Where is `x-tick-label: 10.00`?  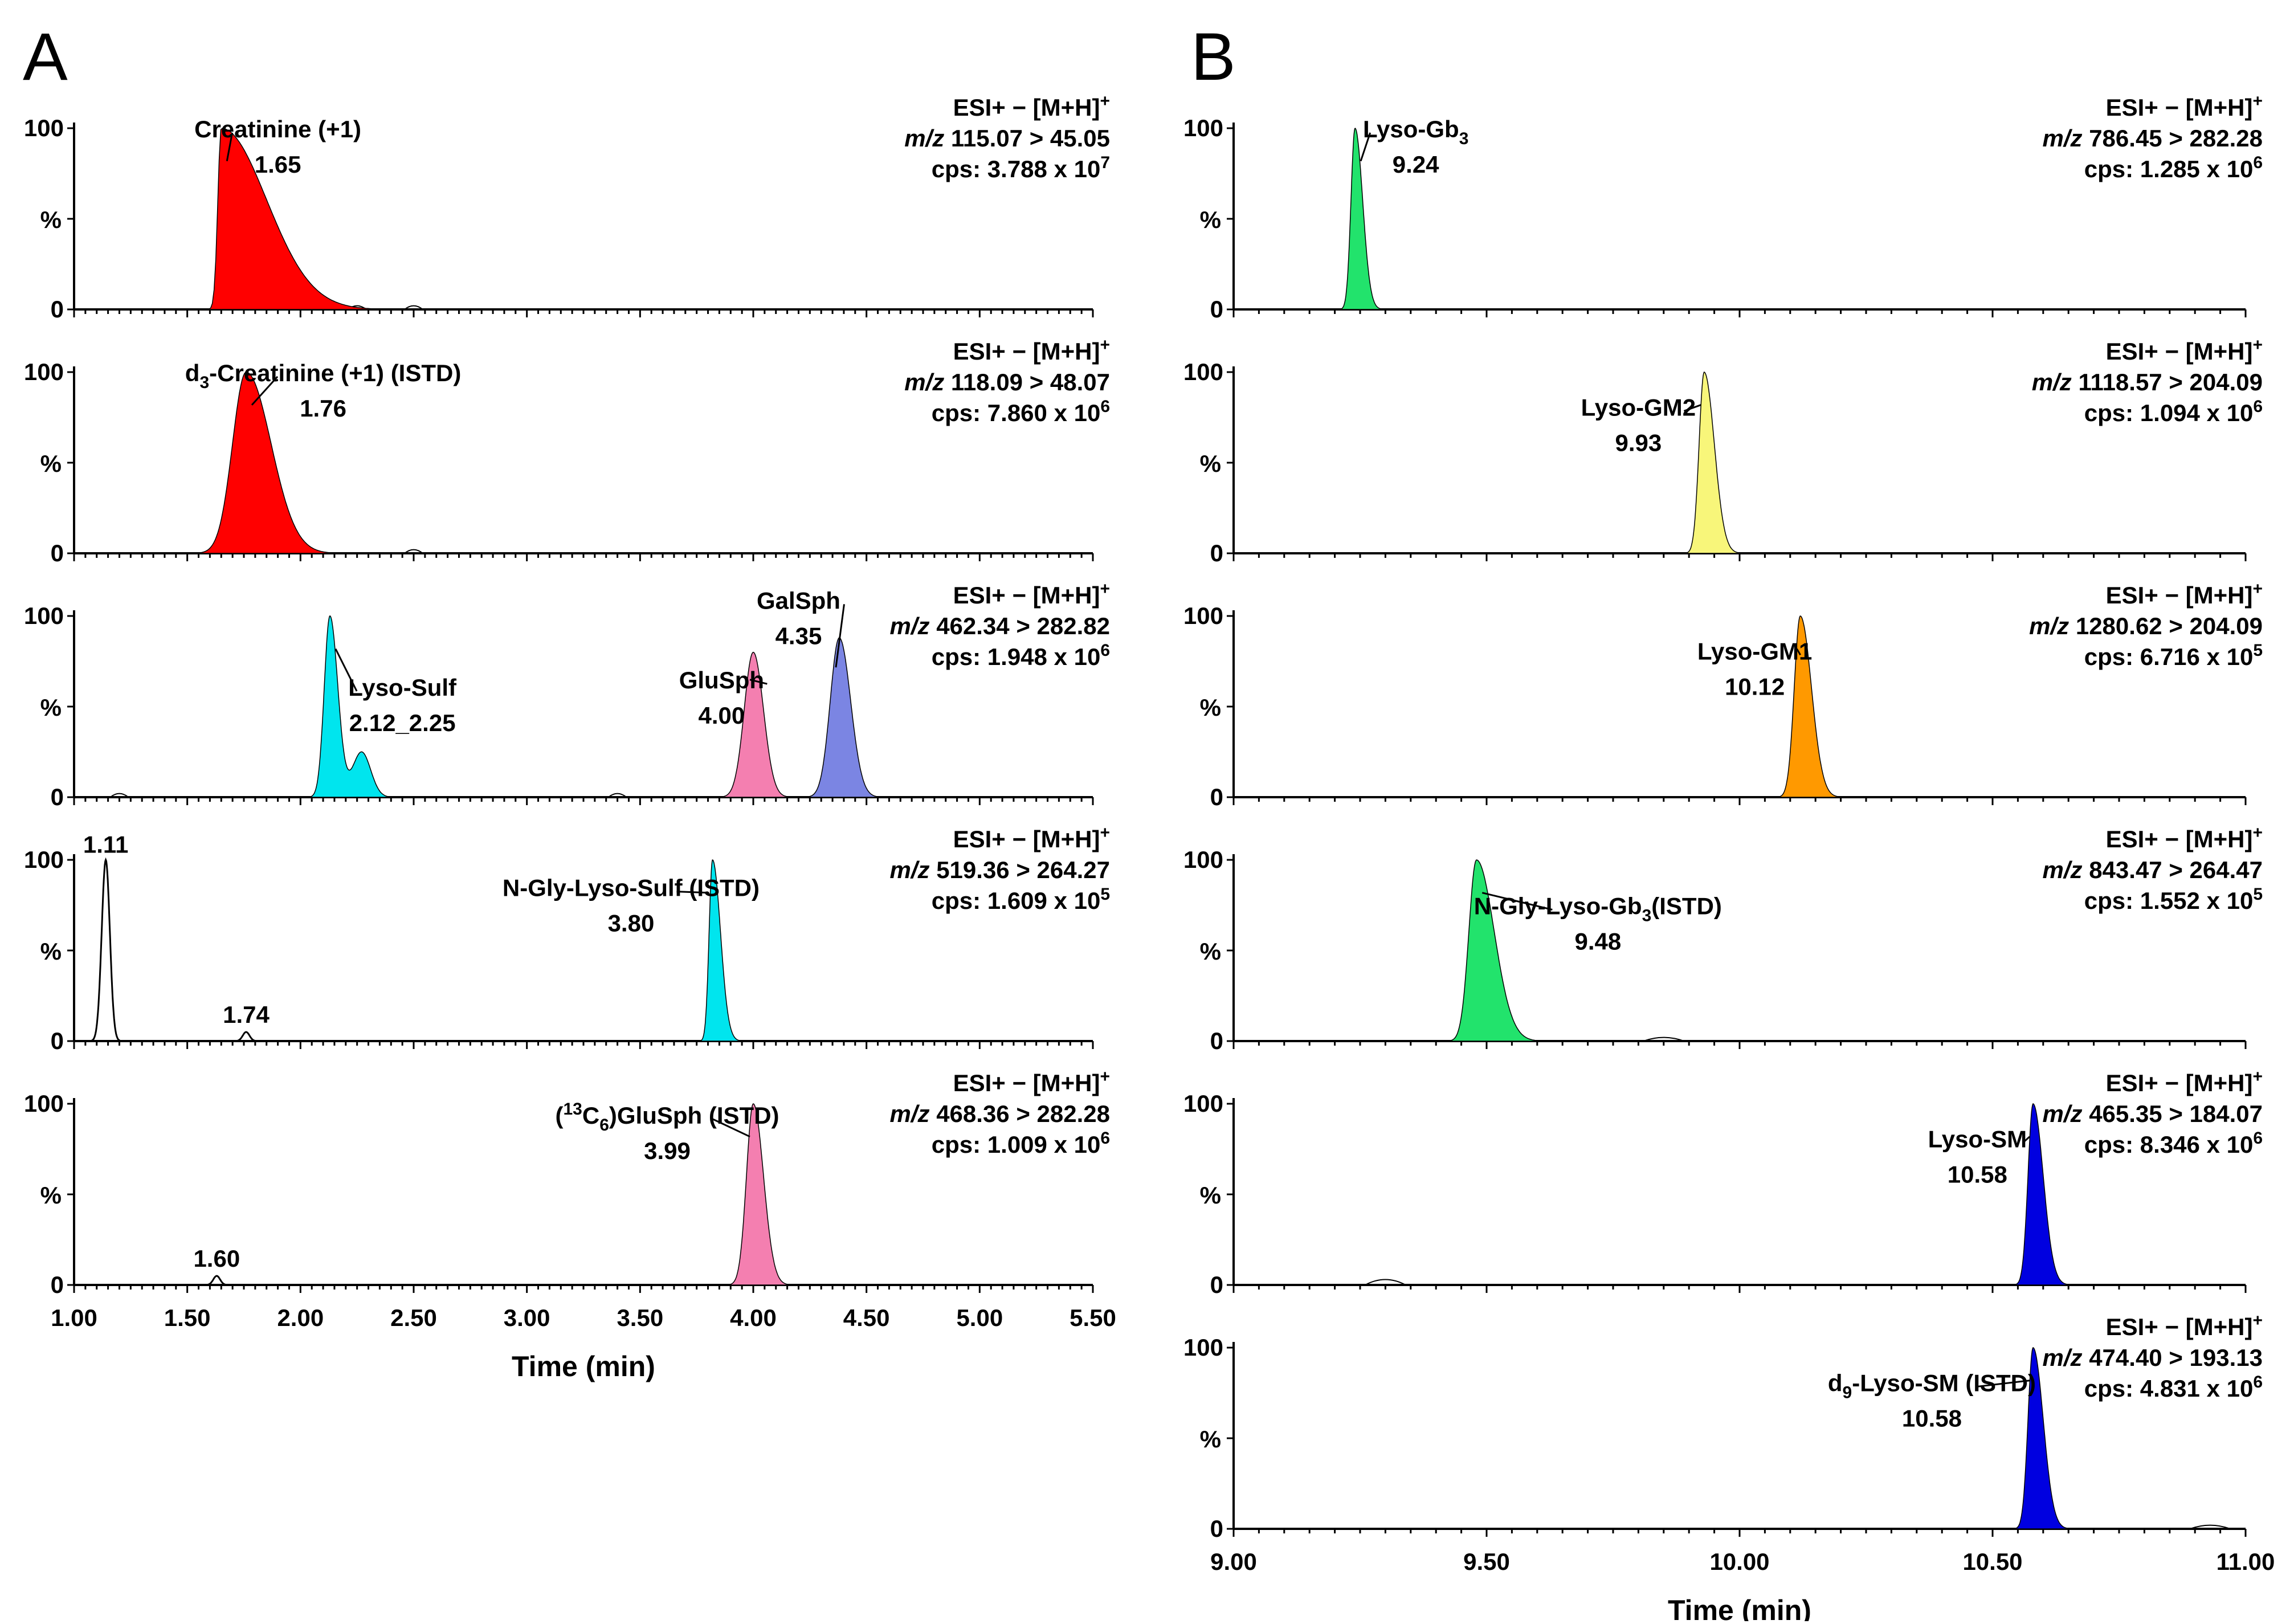 x-tick-label: 10.00 is located at coordinates (1739, 1561).